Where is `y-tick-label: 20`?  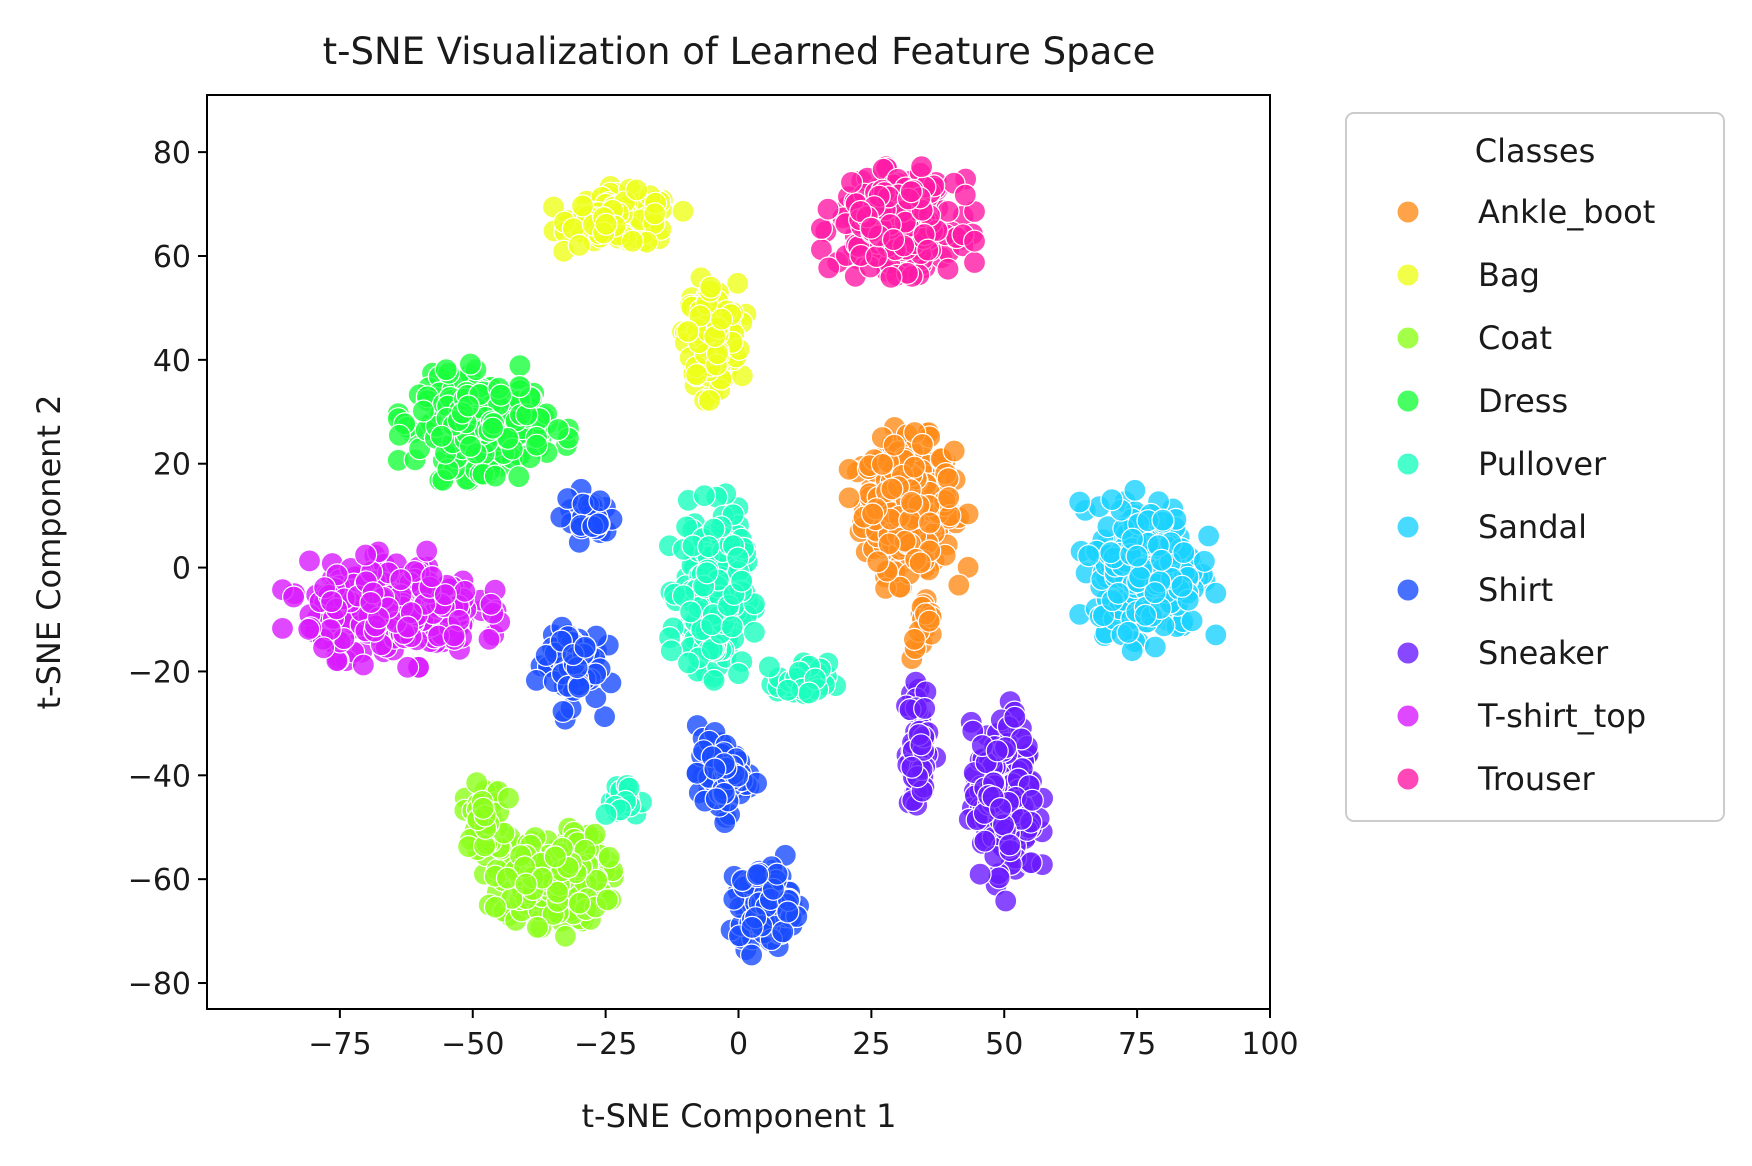 y-tick-label: 20 is located at coordinates (172, 465).